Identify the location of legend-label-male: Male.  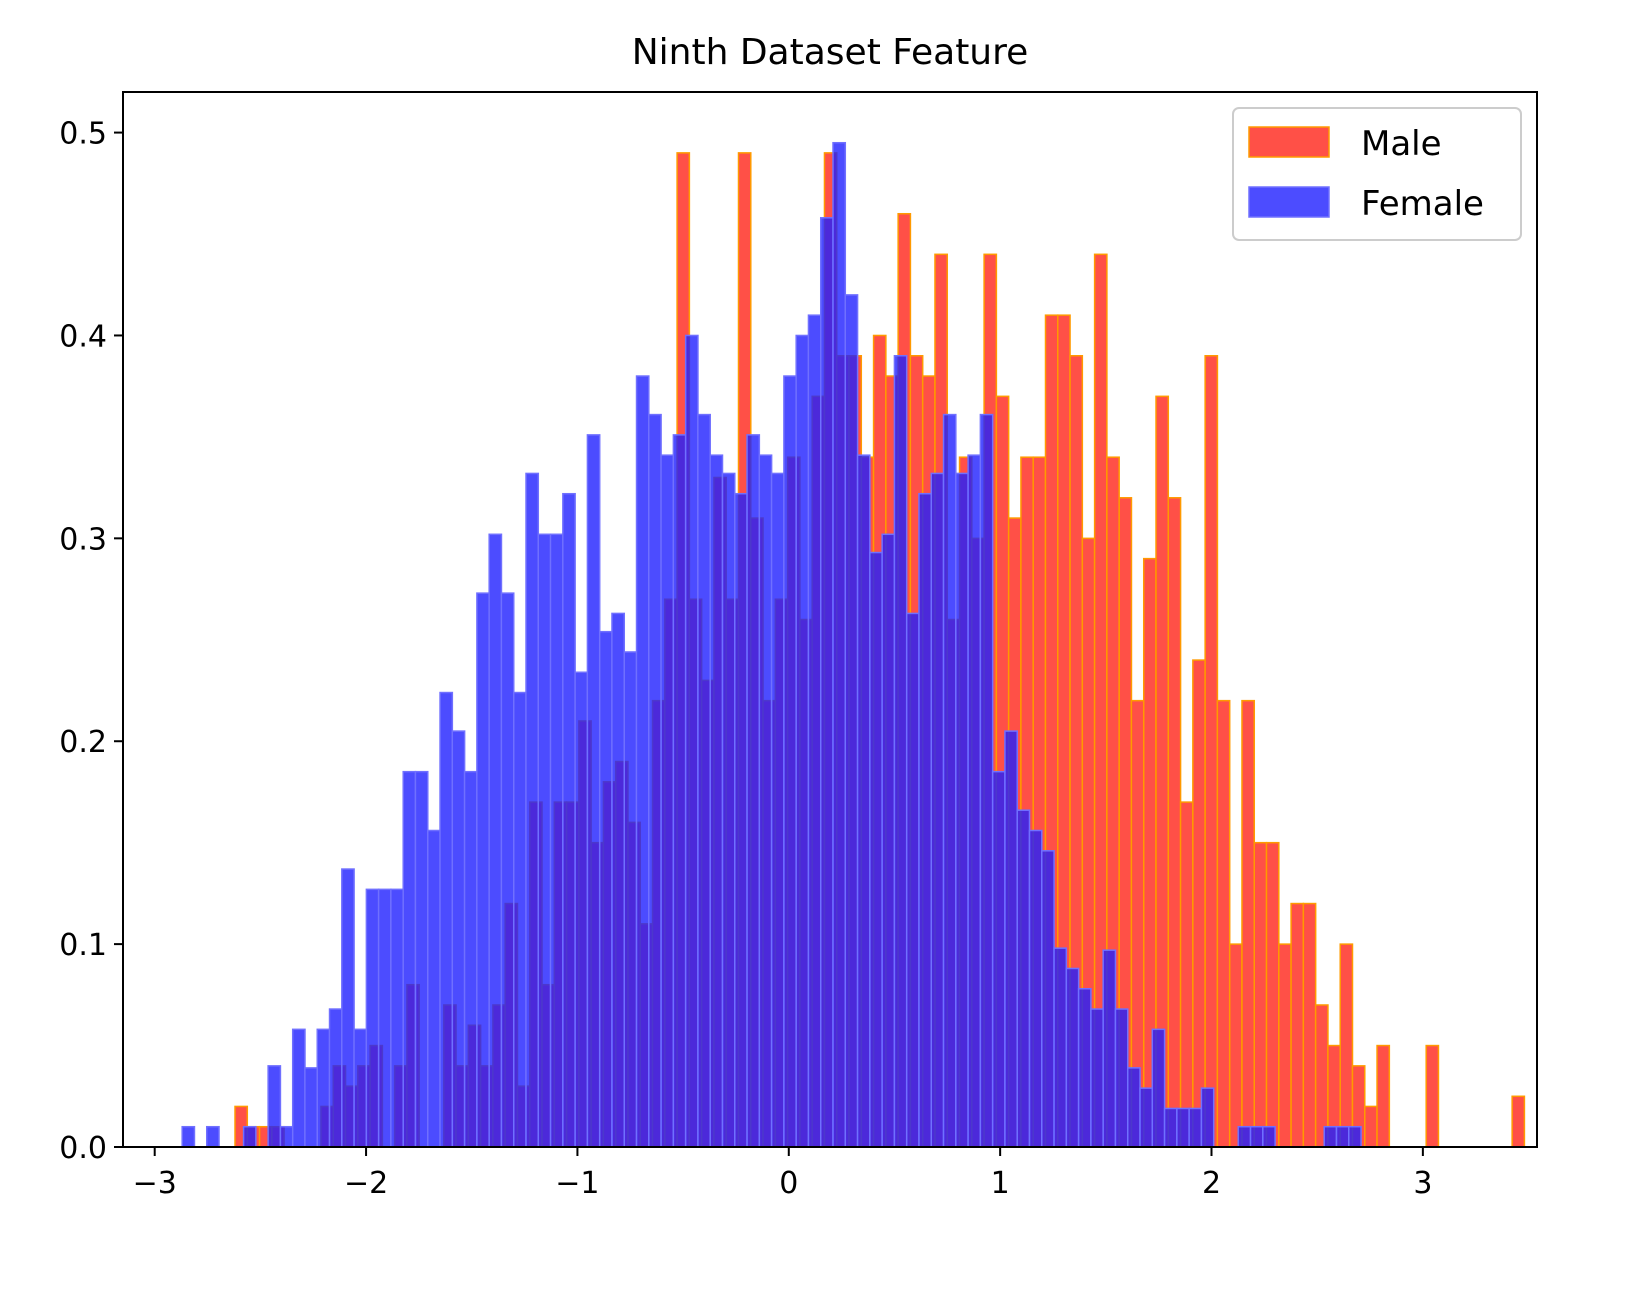
(1401, 144).